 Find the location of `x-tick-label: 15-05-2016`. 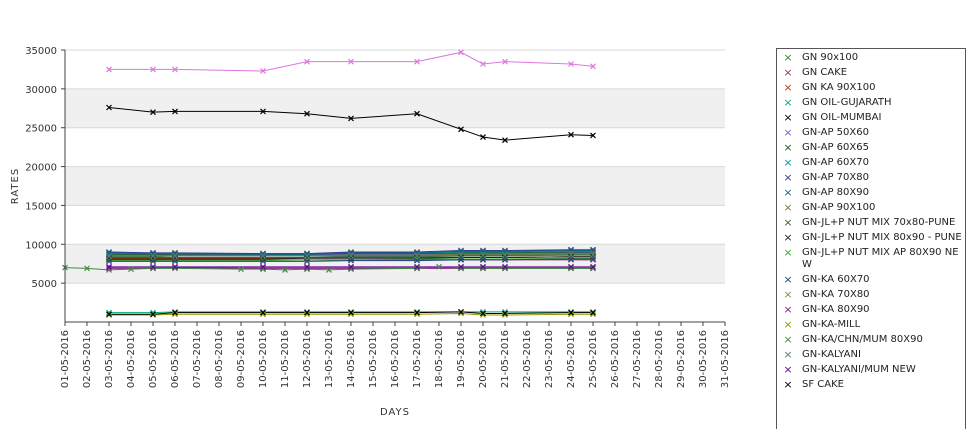

x-tick-label: 15-05-2016 is located at coordinates (373, 359).